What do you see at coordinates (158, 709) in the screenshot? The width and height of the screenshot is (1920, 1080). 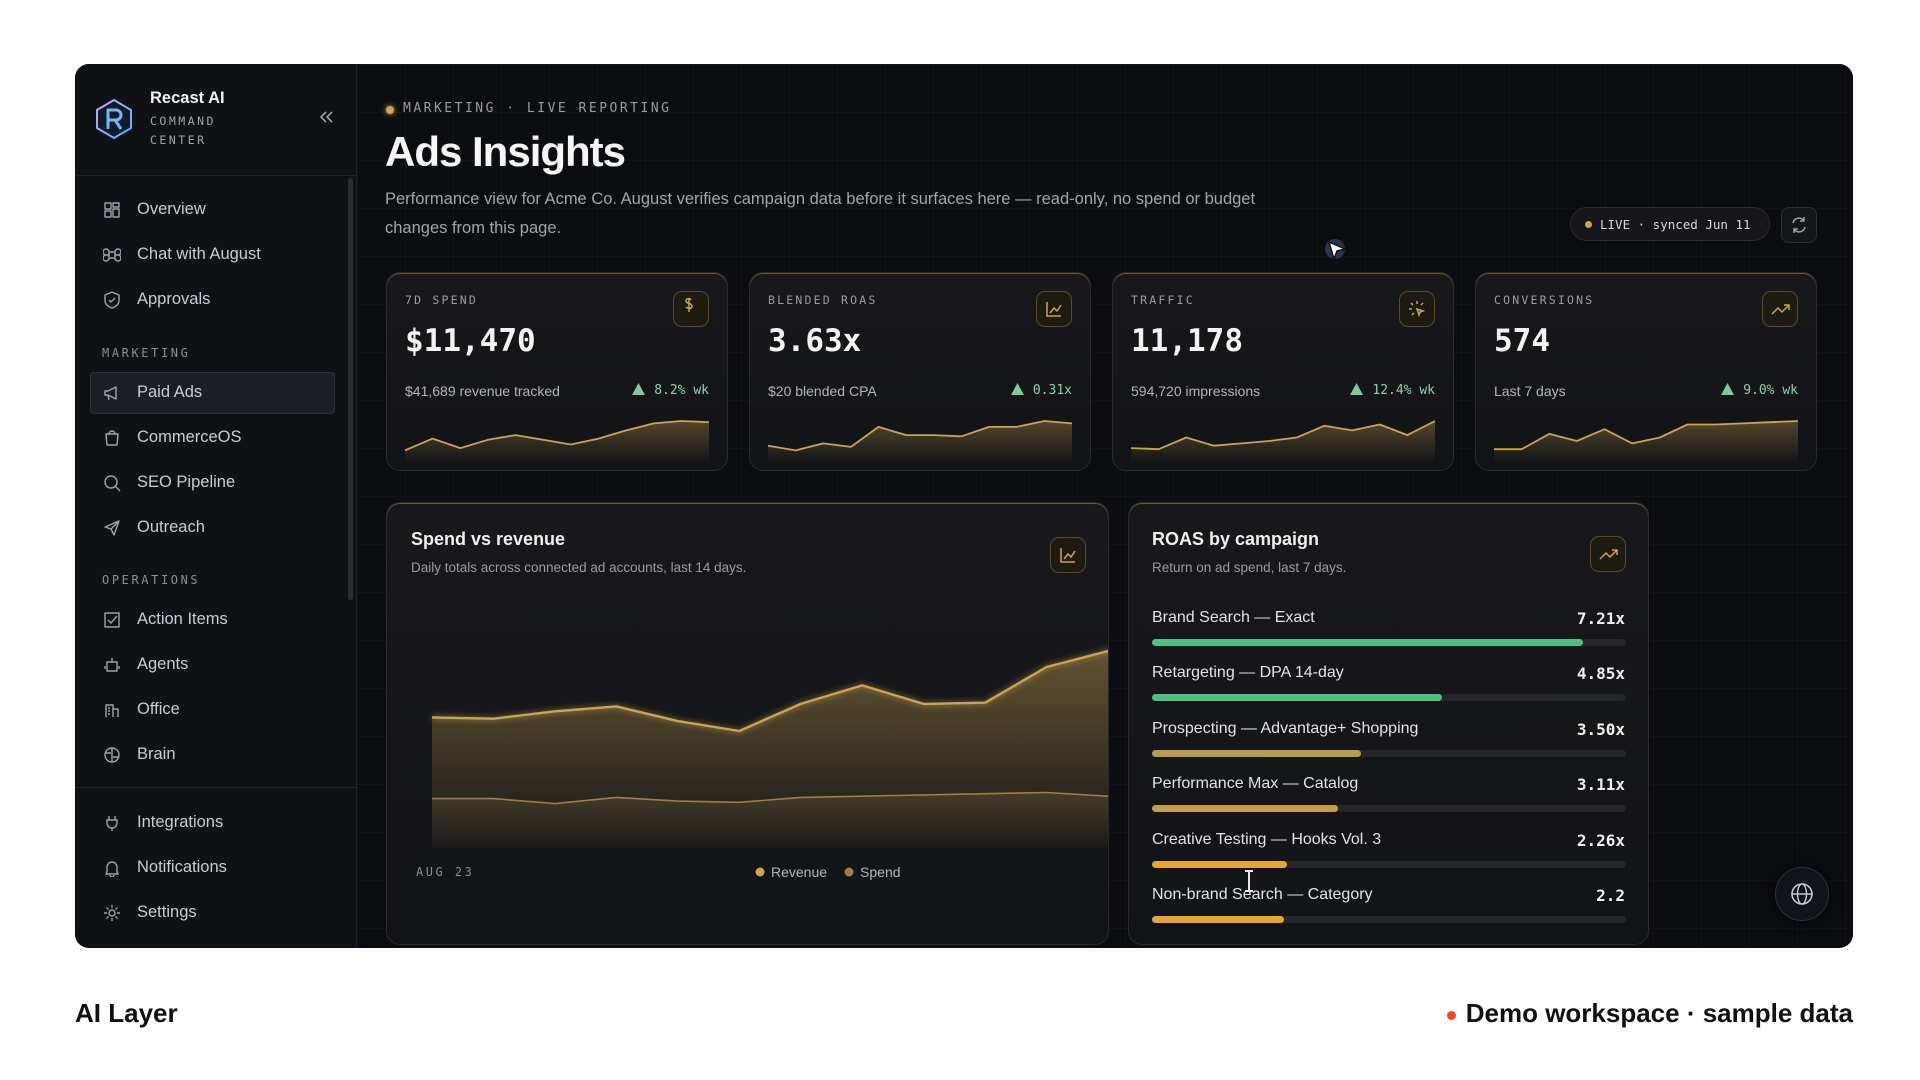 I see `nav-item: Office` at bounding box center [158, 709].